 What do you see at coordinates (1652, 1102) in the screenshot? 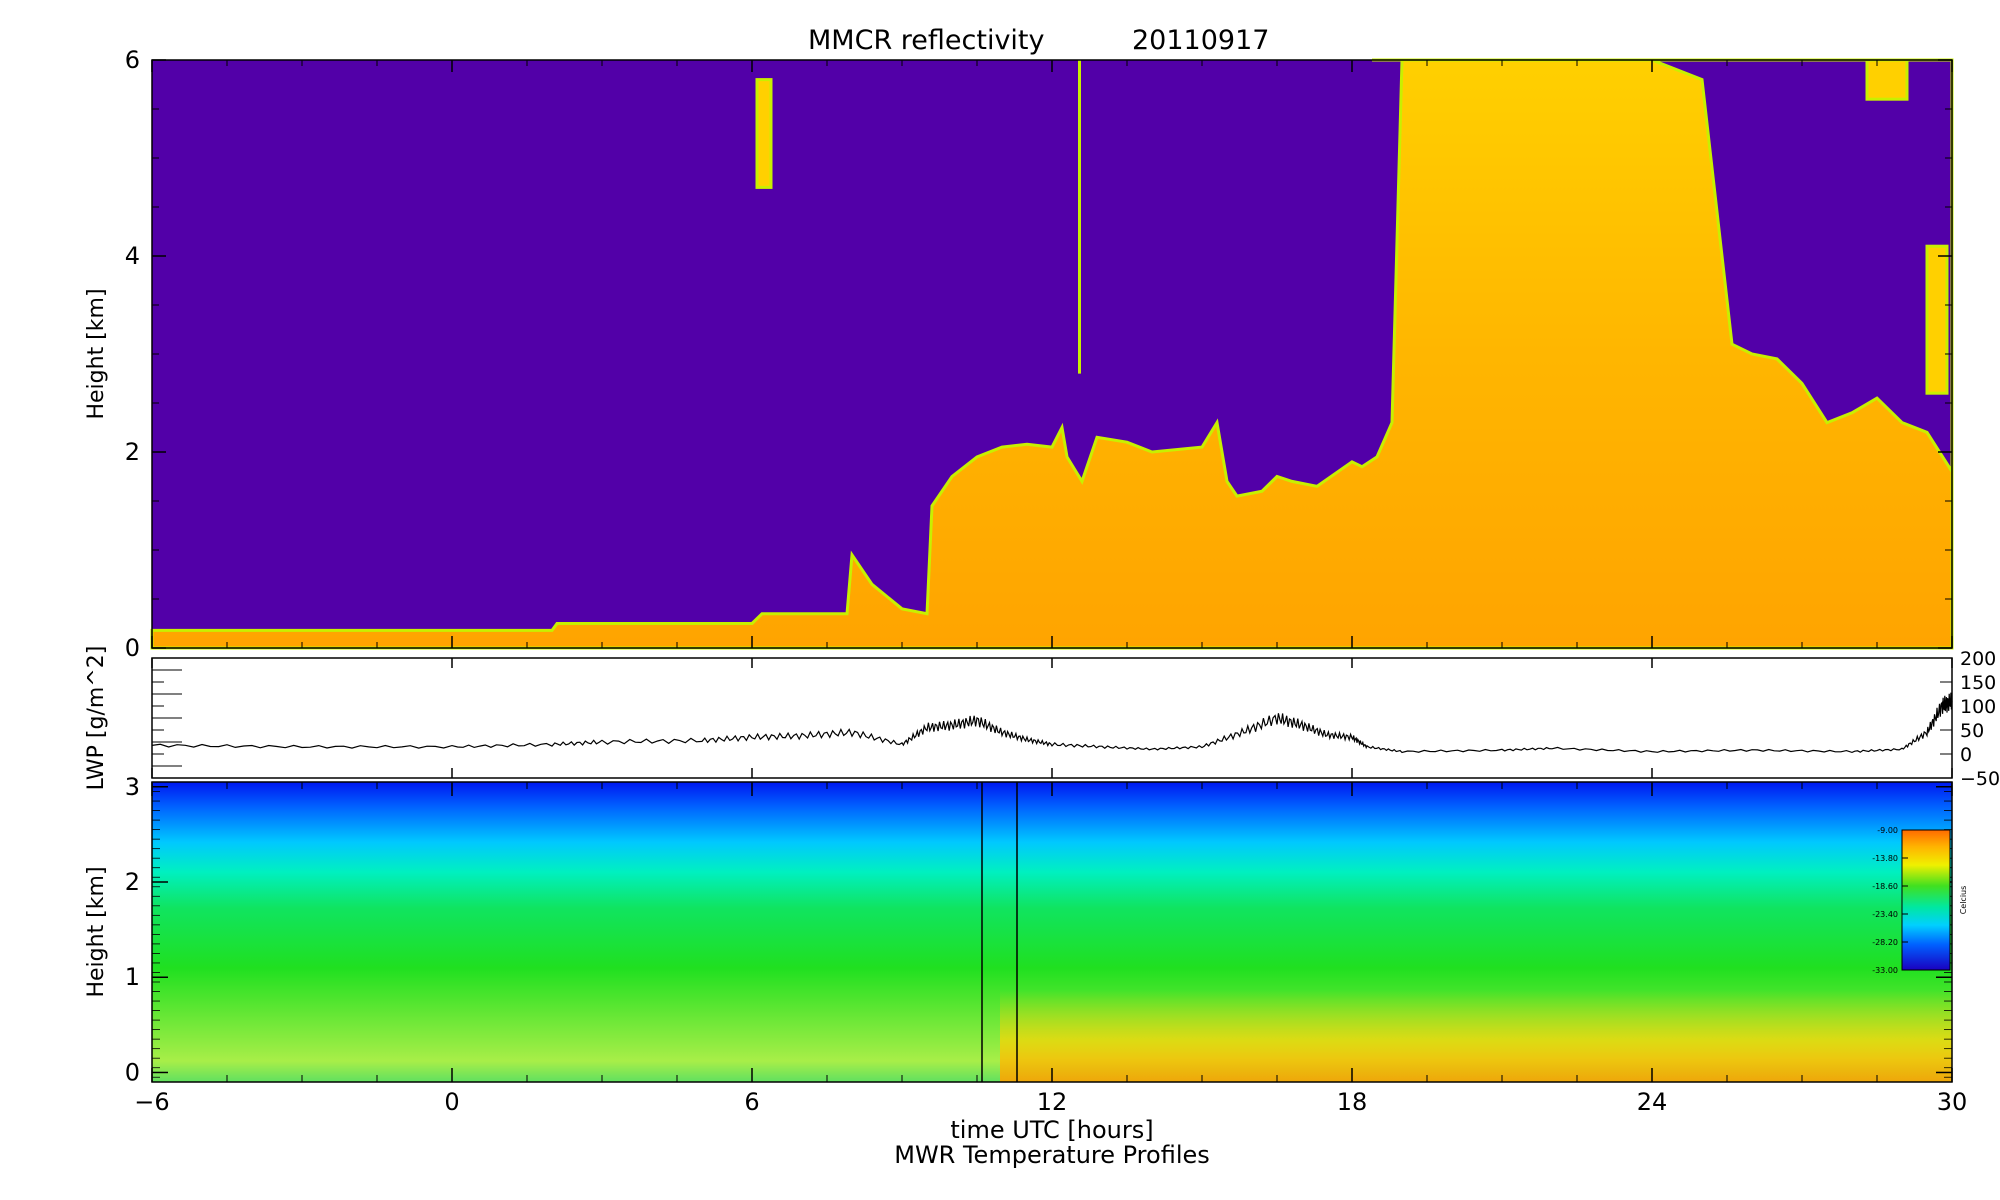
I see `time-tick-label: 24` at bounding box center [1652, 1102].